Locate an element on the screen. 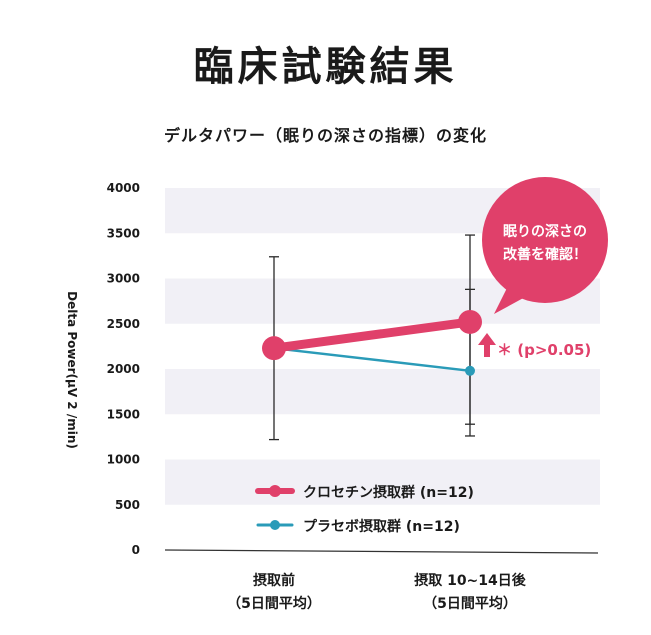  y-tick-label: 1500 is located at coordinates (123, 414).